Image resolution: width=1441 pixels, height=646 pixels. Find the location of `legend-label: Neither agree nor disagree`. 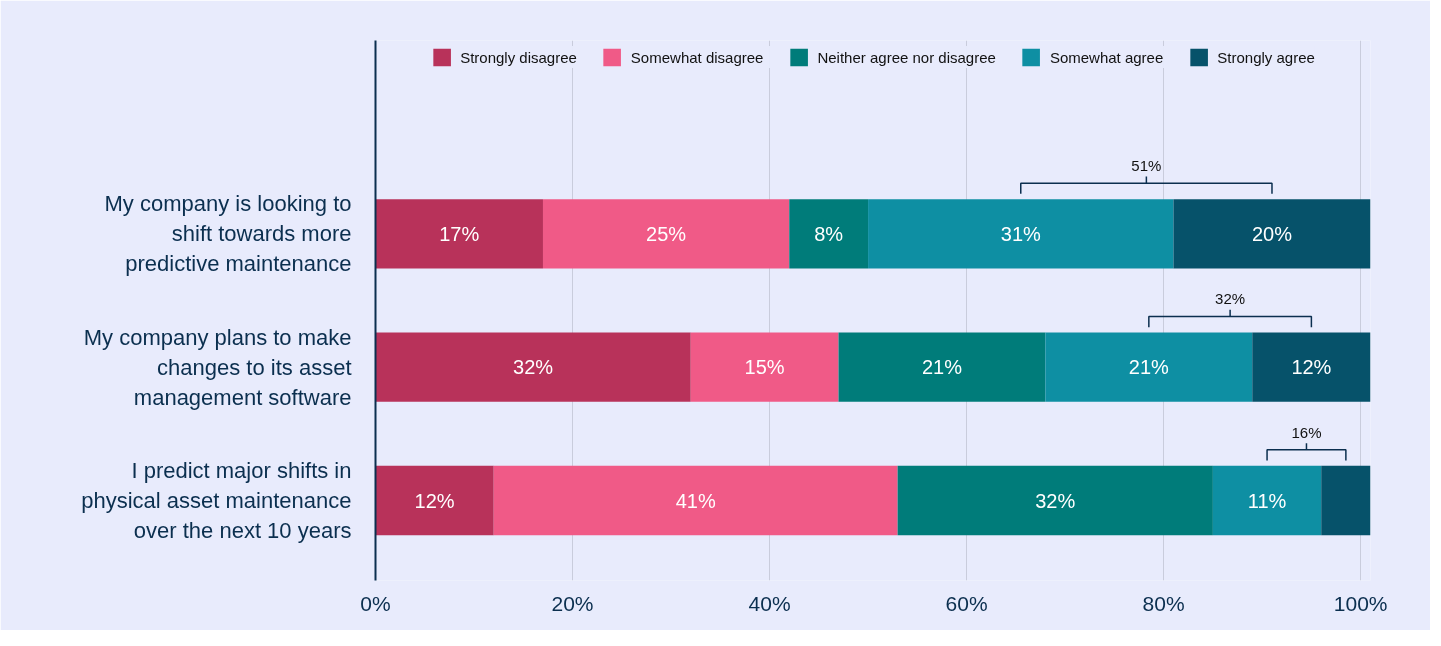

legend-label: Neither agree nor disagree is located at coordinates (906, 57).